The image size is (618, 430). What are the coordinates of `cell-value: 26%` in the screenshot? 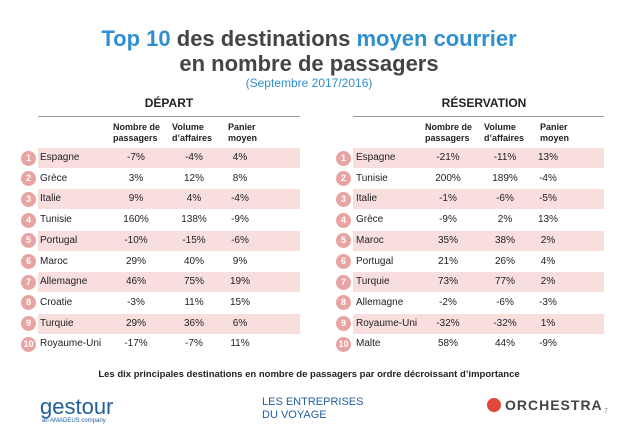 It's located at (504, 261).